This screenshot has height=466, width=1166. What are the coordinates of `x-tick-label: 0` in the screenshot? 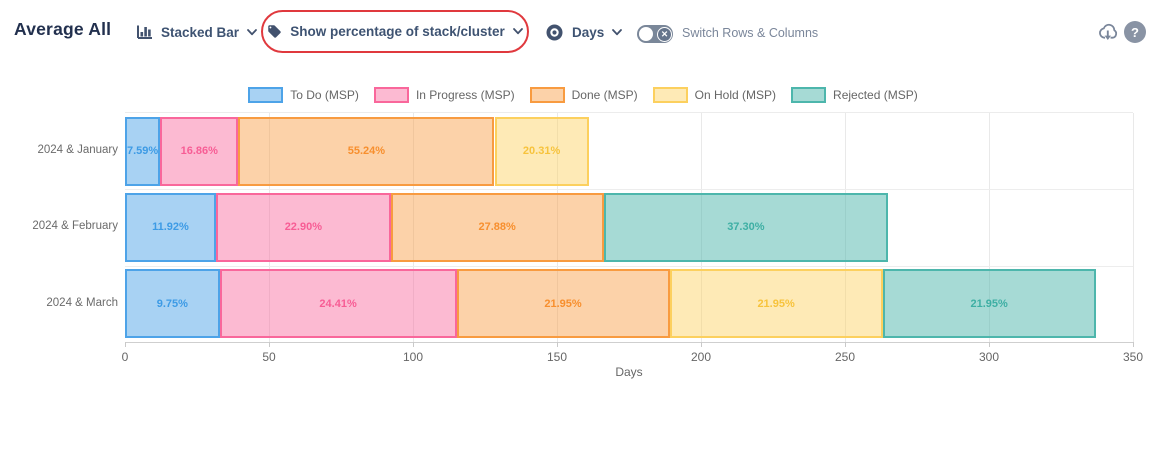 It's located at (125, 357).